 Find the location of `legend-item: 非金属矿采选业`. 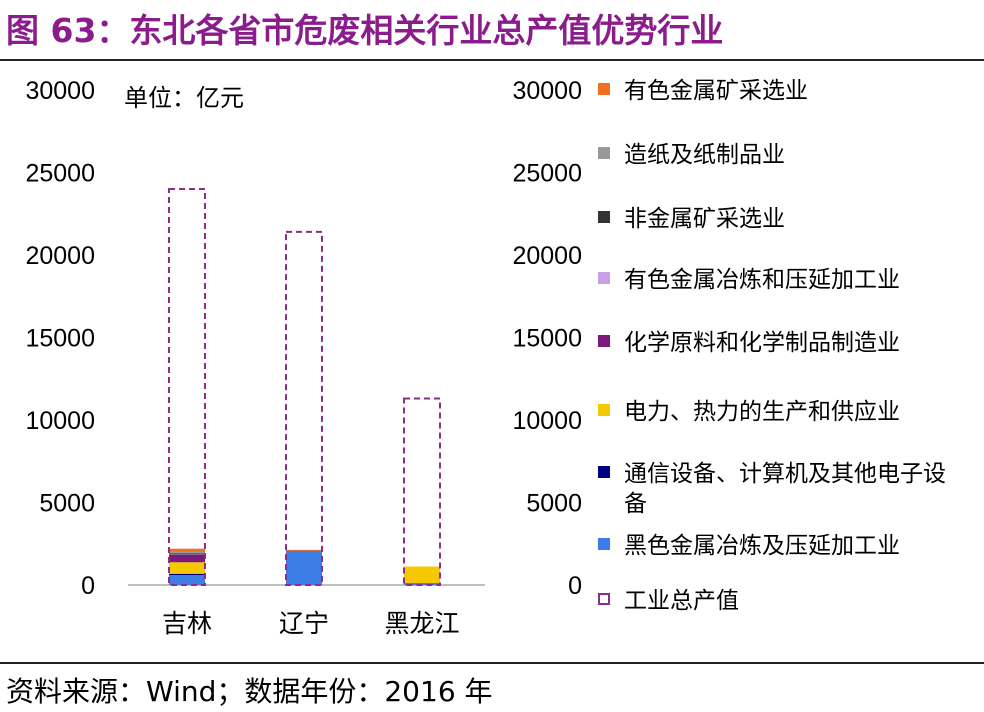

legend-item: 非金属矿采选业 is located at coordinates (776, 219).